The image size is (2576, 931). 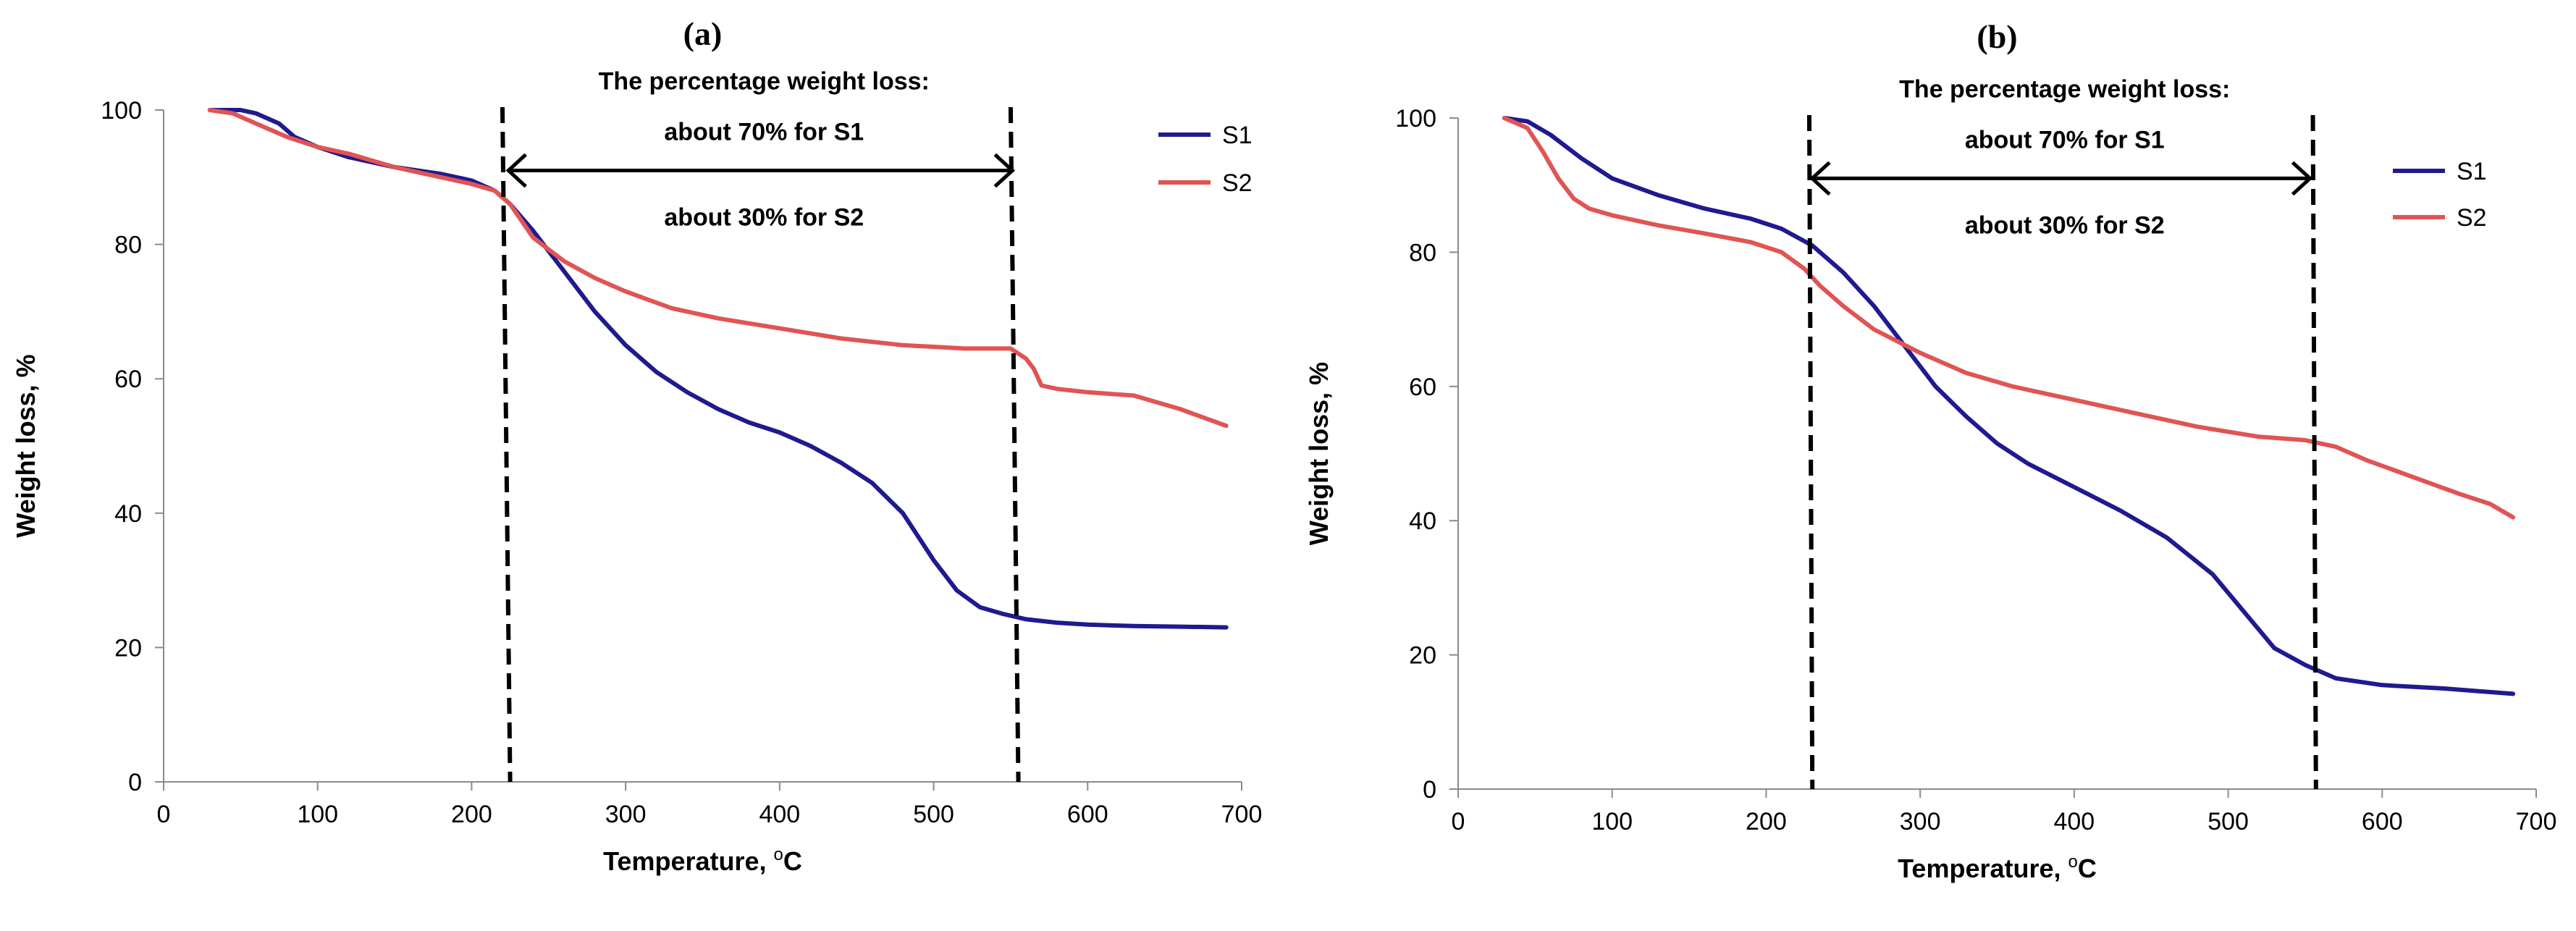 I want to click on panel-label: (a), so click(x=703, y=33).